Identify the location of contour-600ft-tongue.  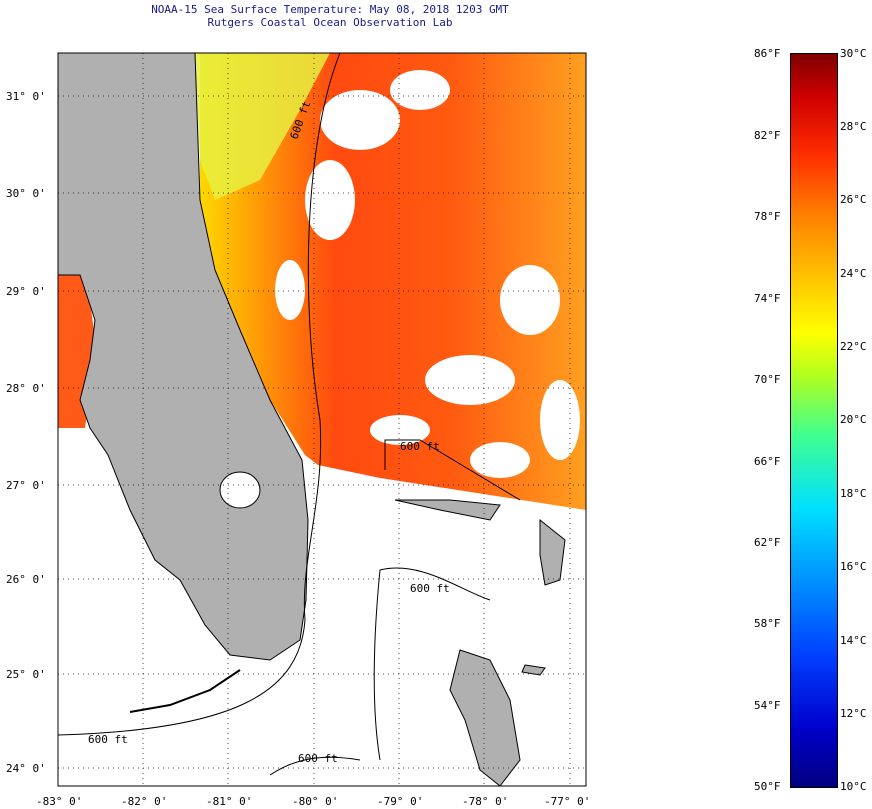
(432, 664).